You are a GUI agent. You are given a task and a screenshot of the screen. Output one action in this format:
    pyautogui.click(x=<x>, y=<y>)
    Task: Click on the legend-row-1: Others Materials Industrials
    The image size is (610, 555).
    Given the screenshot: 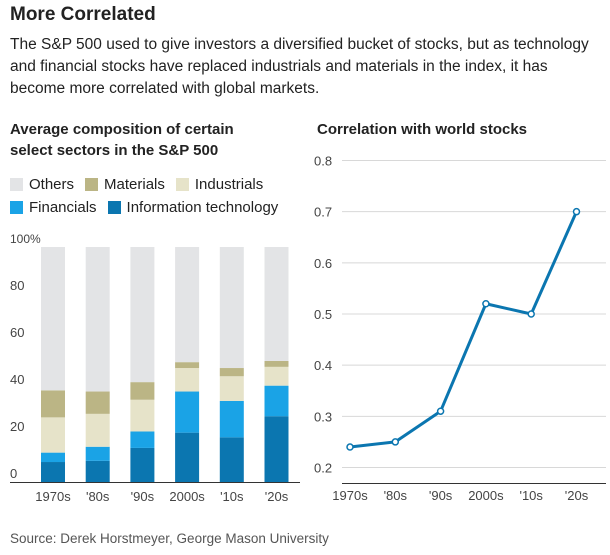 What is the action you would take?
    pyautogui.click(x=160, y=184)
    